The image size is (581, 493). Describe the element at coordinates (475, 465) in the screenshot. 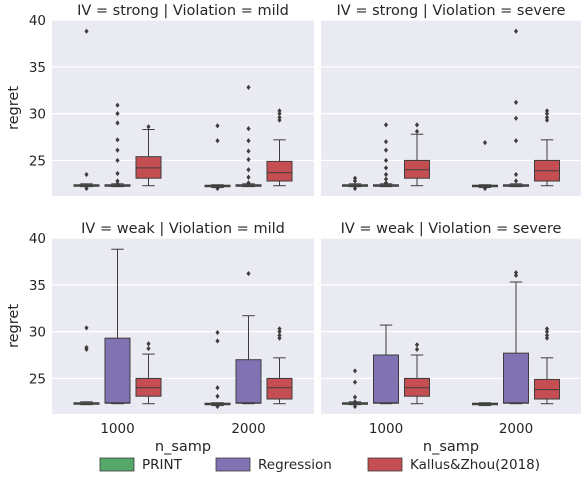

I see `legend-label: Kallus&Zhou(2018)` at that location.